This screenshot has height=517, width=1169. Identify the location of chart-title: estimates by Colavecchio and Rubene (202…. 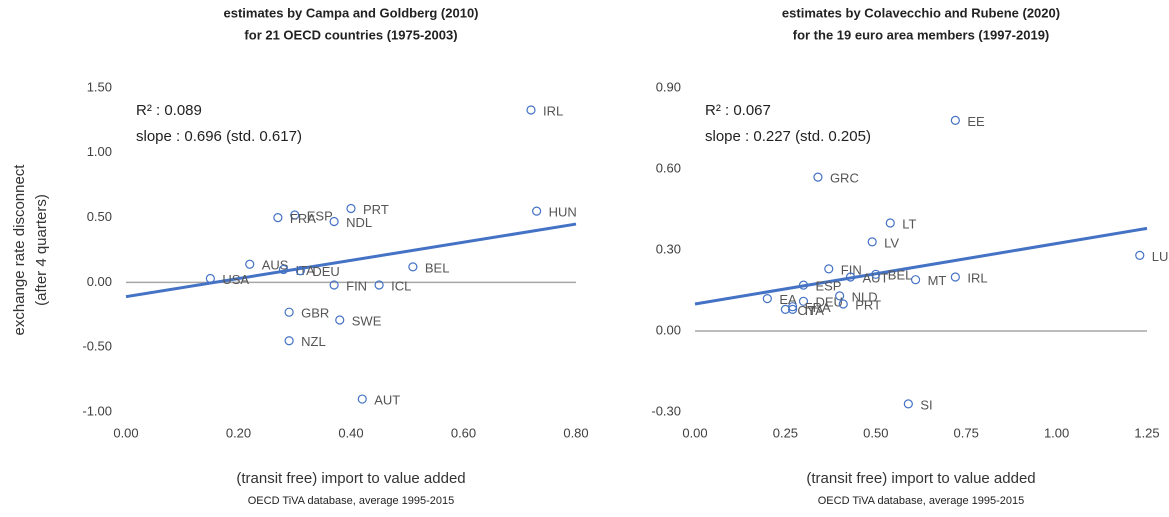
(921, 12).